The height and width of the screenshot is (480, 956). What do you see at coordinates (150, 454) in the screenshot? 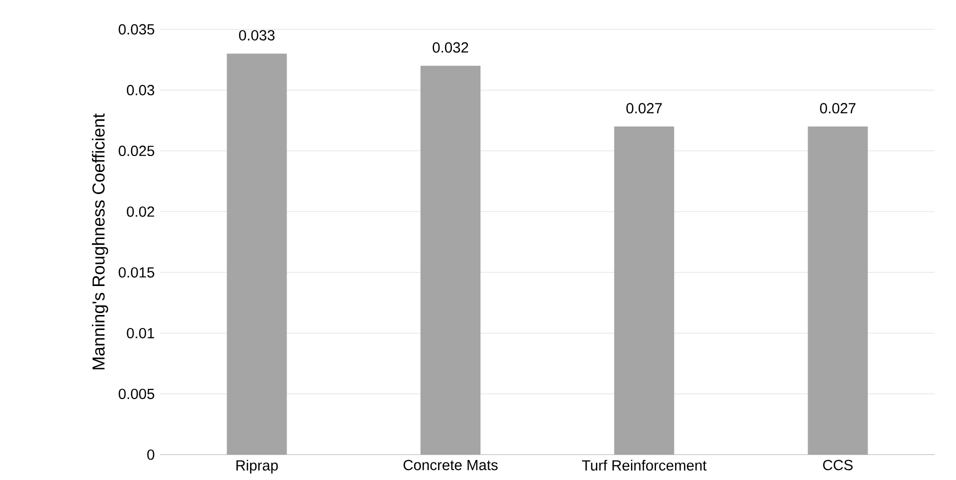
I see `y-tick-label: 0` at bounding box center [150, 454].